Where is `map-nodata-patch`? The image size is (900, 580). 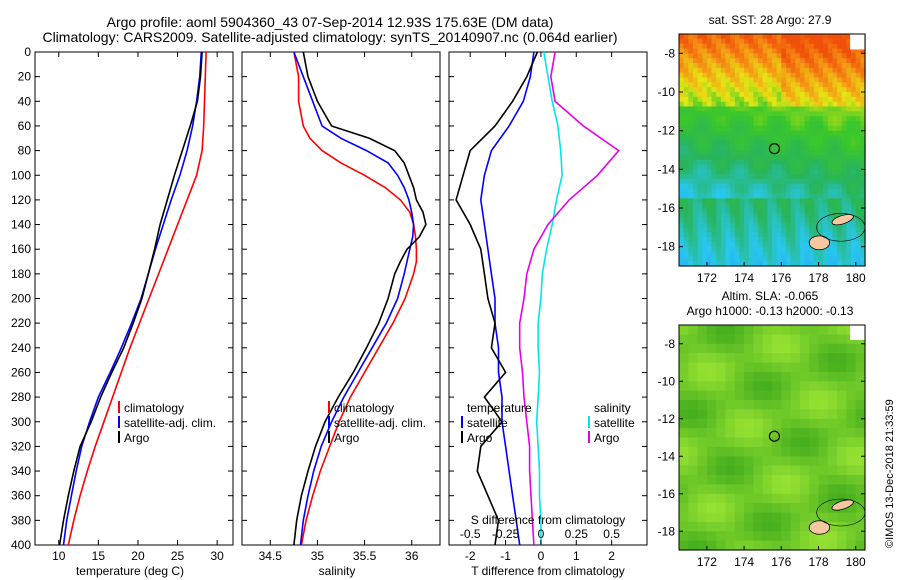 map-nodata-patch is located at coordinates (857, 332).